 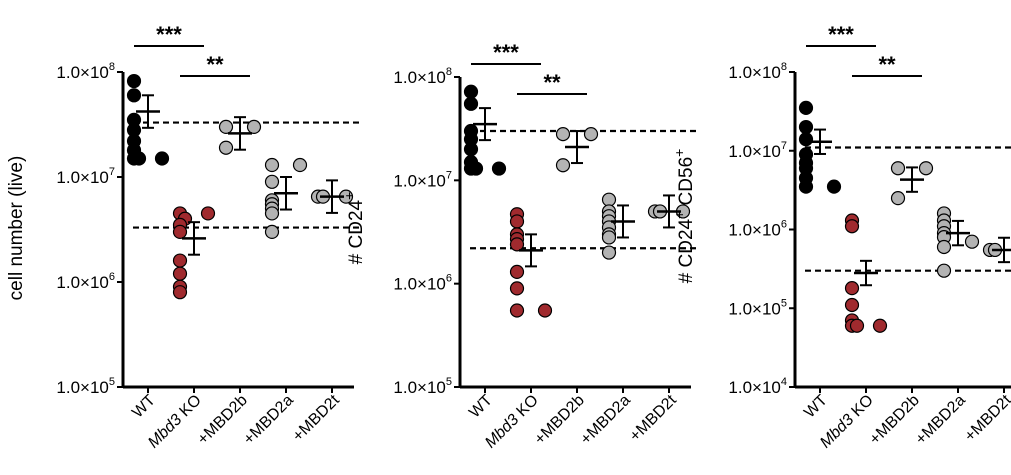 What do you see at coordinates (757, 386) in the screenshot?
I see `y-tick-label: 1.0×10⁴` at bounding box center [757, 386].